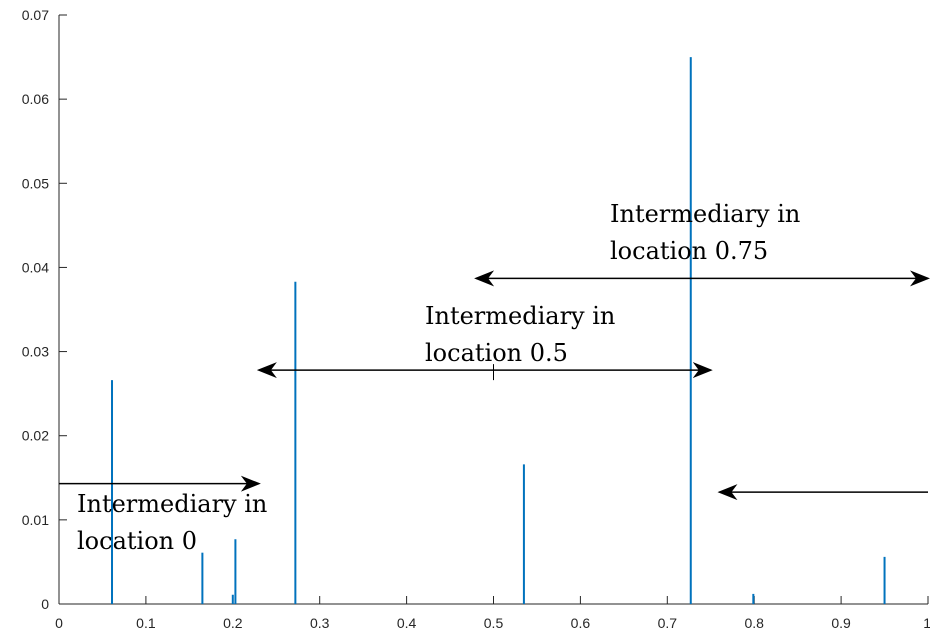  Describe the element at coordinates (407, 623) in the screenshot. I see `x-tick-label: 0.4` at that location.